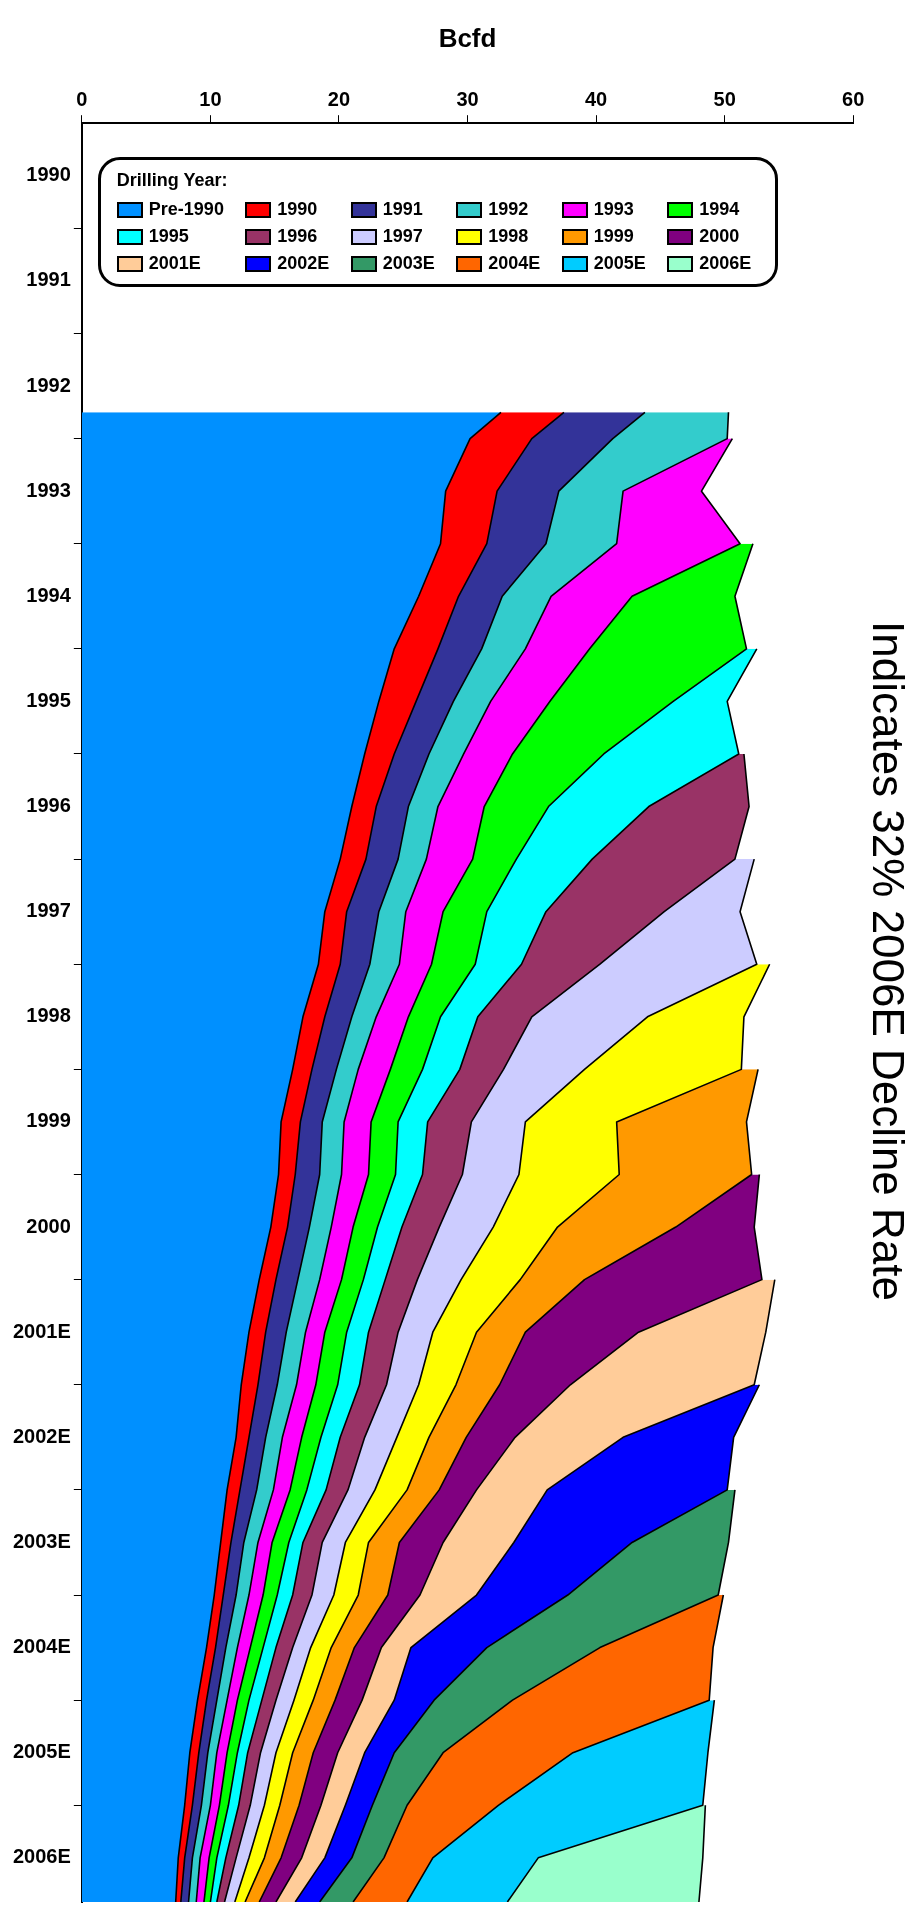 This screenshot has width=922, height=1932. What do you see at coordinates (48, 699) in the screenshot?
I see `y-tick-label: 1995` at bounding box center [48, 699].